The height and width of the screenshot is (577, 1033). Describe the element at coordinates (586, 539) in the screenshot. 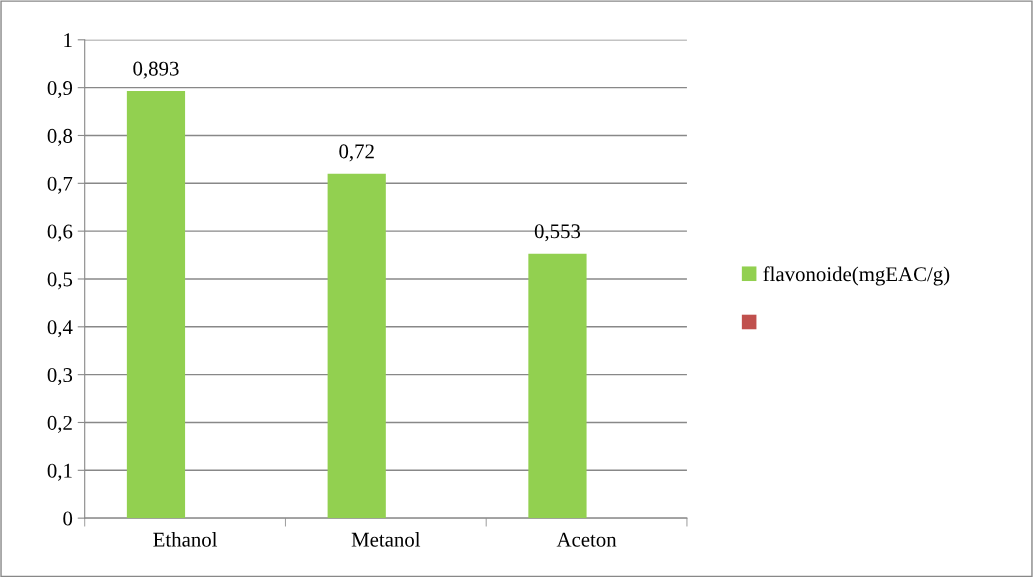

I see `x-tick-label: Aceton` at that location.